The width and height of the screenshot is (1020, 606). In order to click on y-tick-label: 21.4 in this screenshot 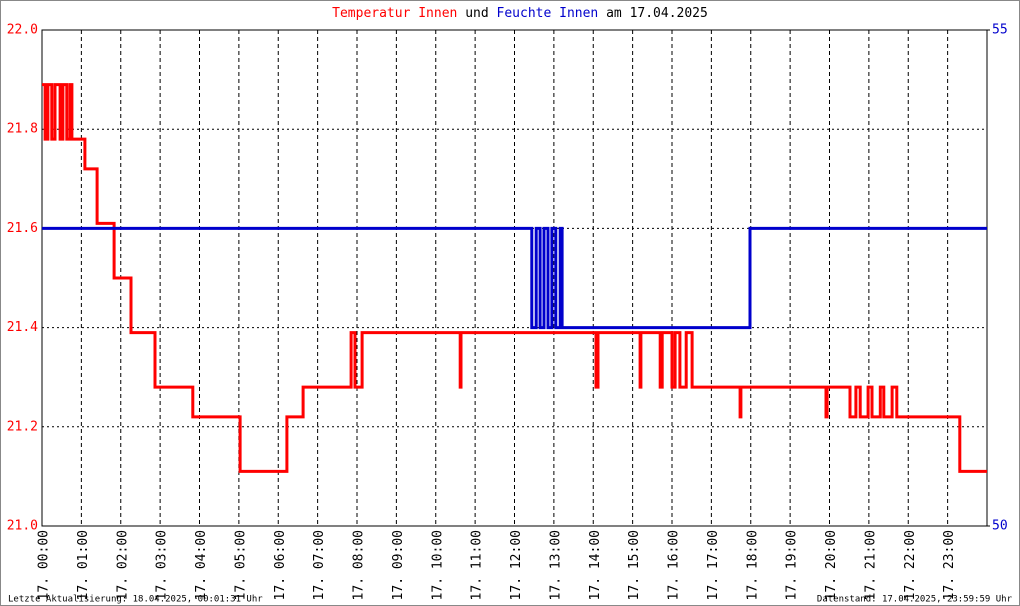, I will do `click(22, 327)`.